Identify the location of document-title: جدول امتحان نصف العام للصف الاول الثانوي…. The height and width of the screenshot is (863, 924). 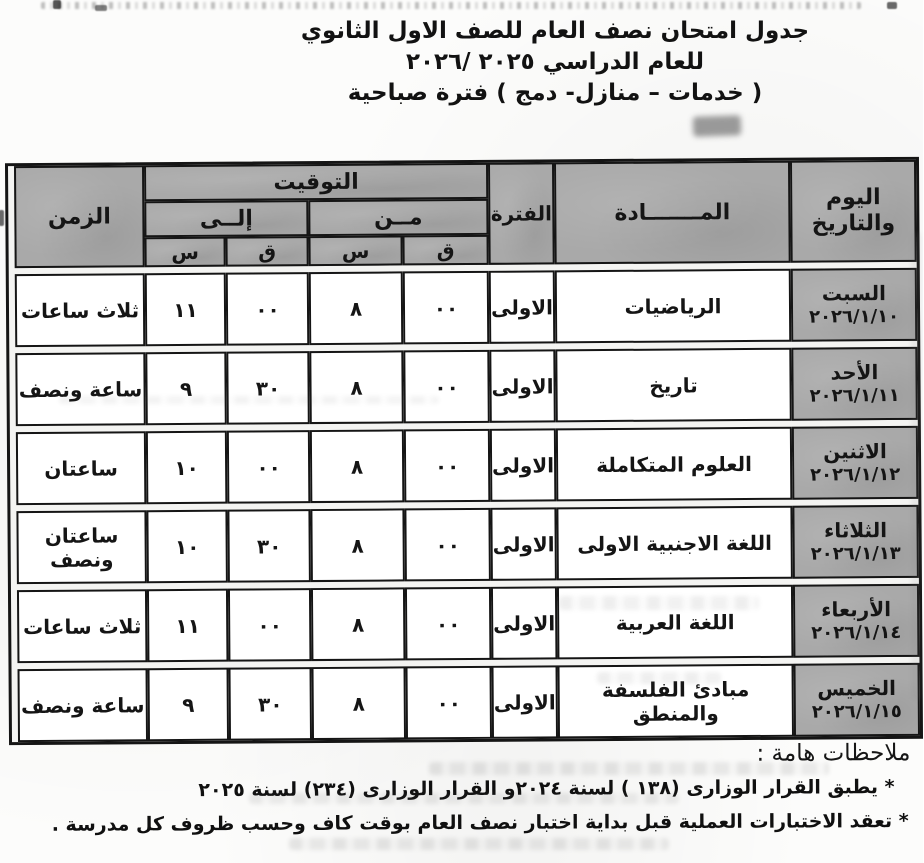
(556, 62).